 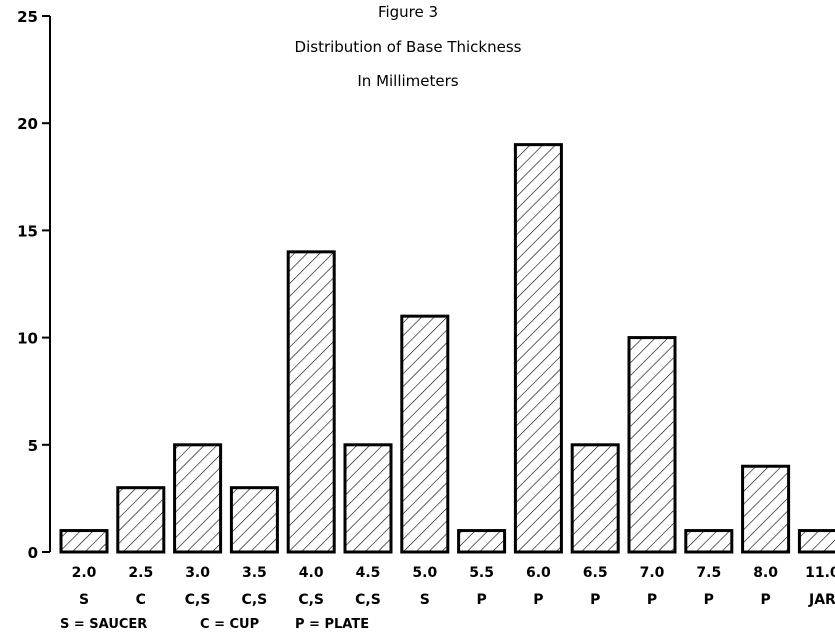 I want to click on x-category-label: 8.0, so click(x=765, y=573).